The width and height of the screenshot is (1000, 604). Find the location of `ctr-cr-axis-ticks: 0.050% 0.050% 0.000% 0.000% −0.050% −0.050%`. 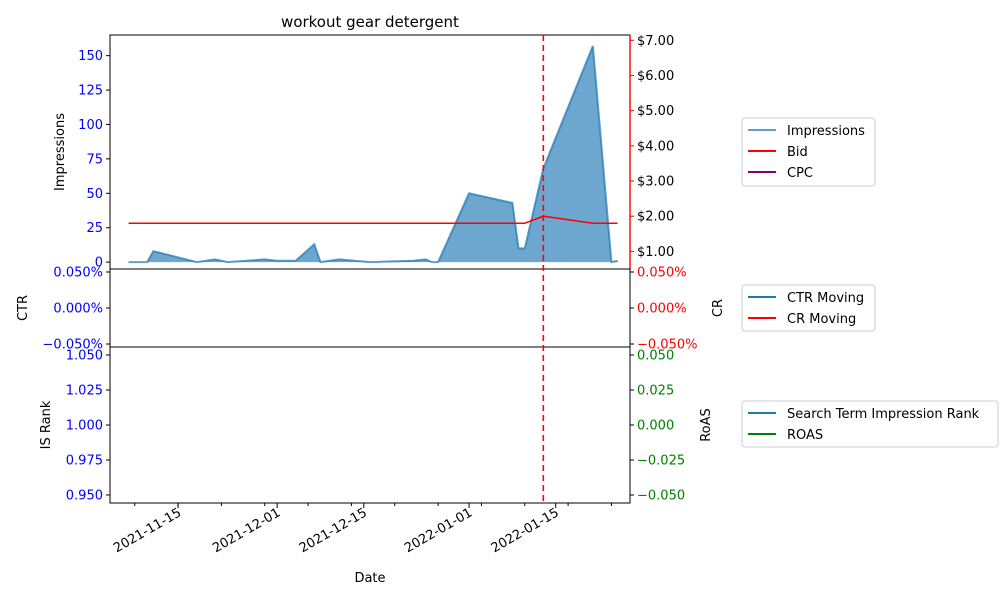

ctr-cr-axis-ticks: 0.050% 0.050% 0.000% 0.000% −0.050% −0.050% is located at coordinates (370, 309).